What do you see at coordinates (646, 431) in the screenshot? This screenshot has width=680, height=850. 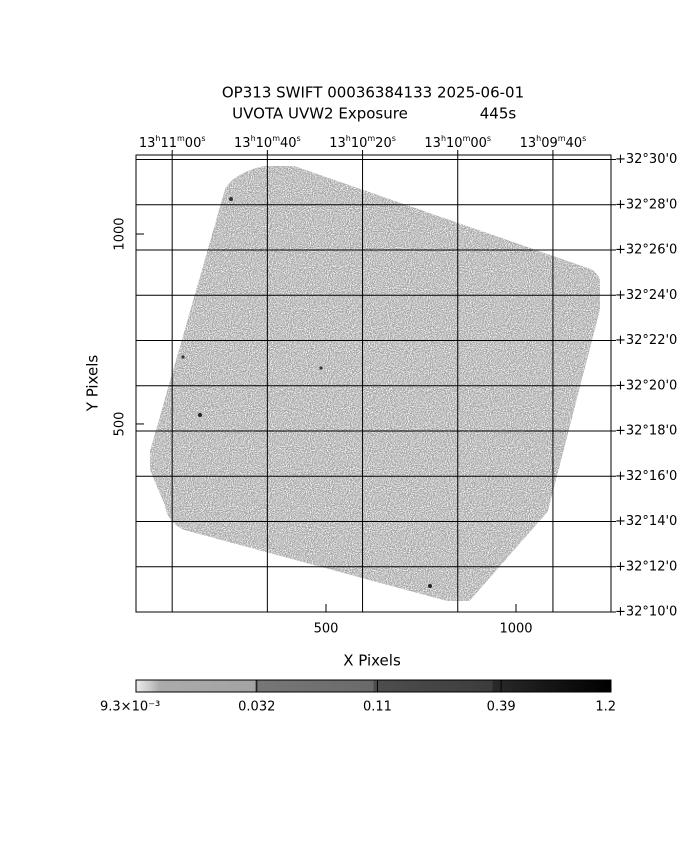 I see `right-tick-label: +32°18'0` at bounding box center [646, 431].